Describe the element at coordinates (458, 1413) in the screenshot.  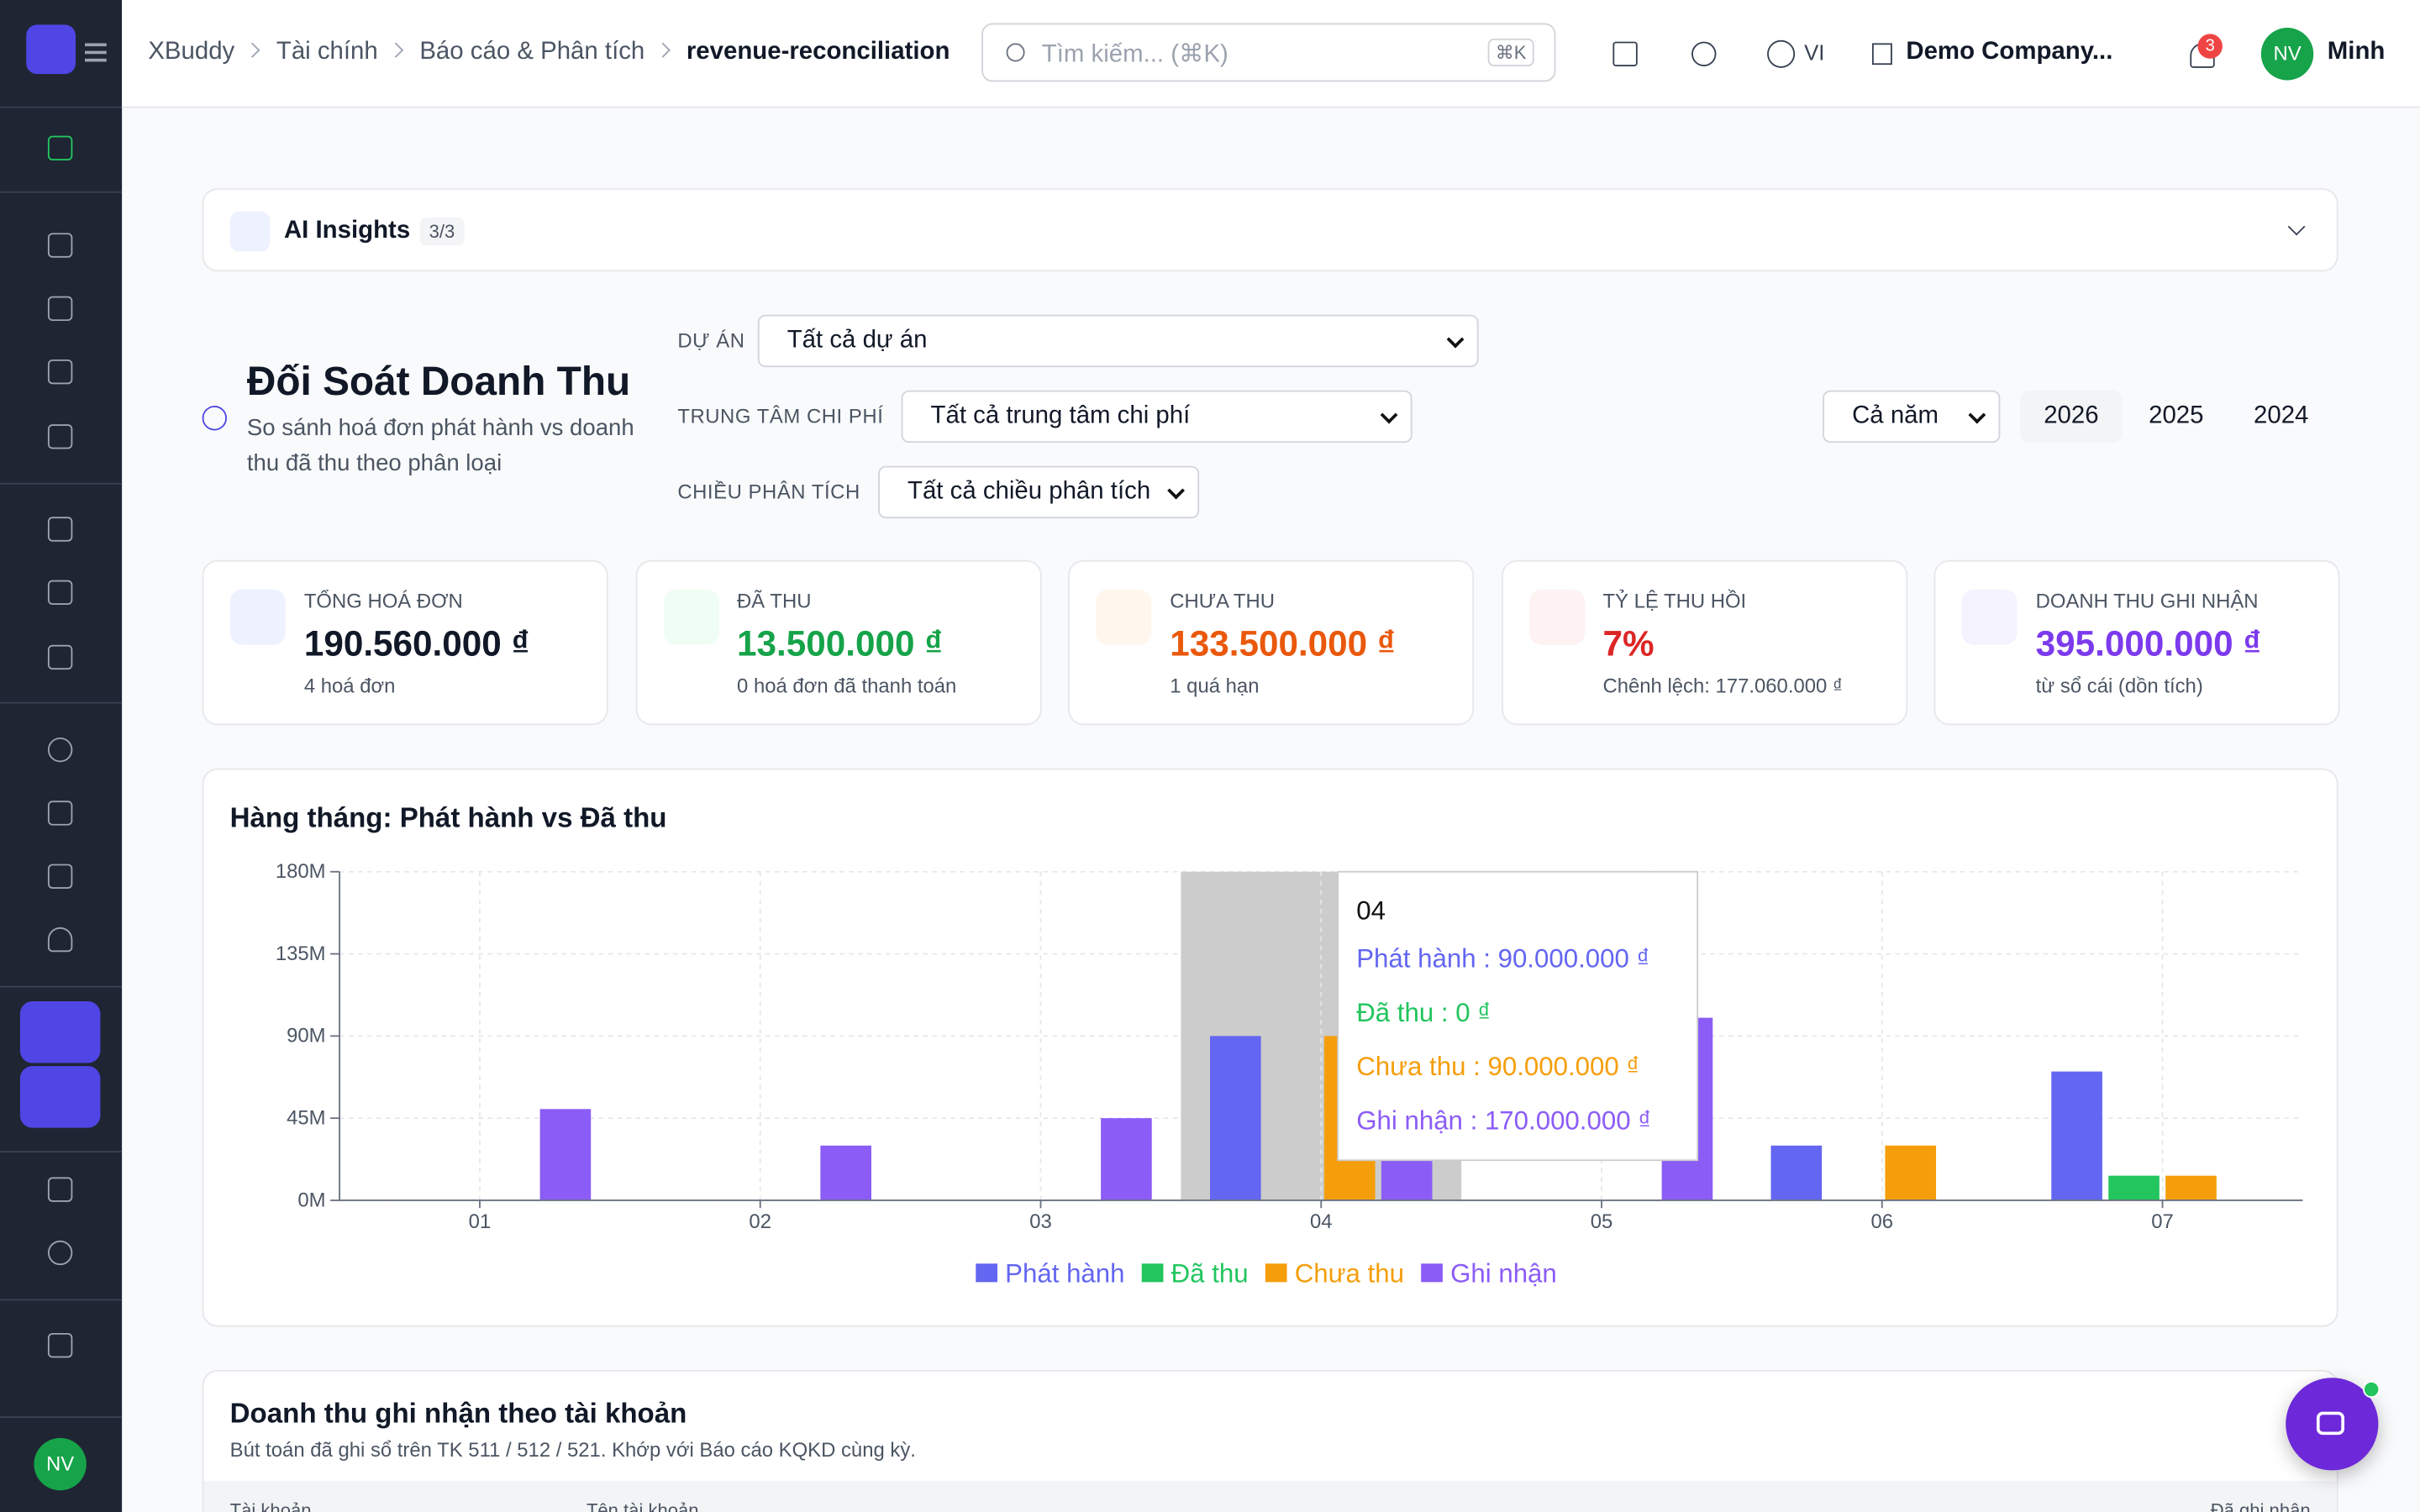
I see `accounts-title: Doanh thu ghi nhận theo tài khoản` at that location.